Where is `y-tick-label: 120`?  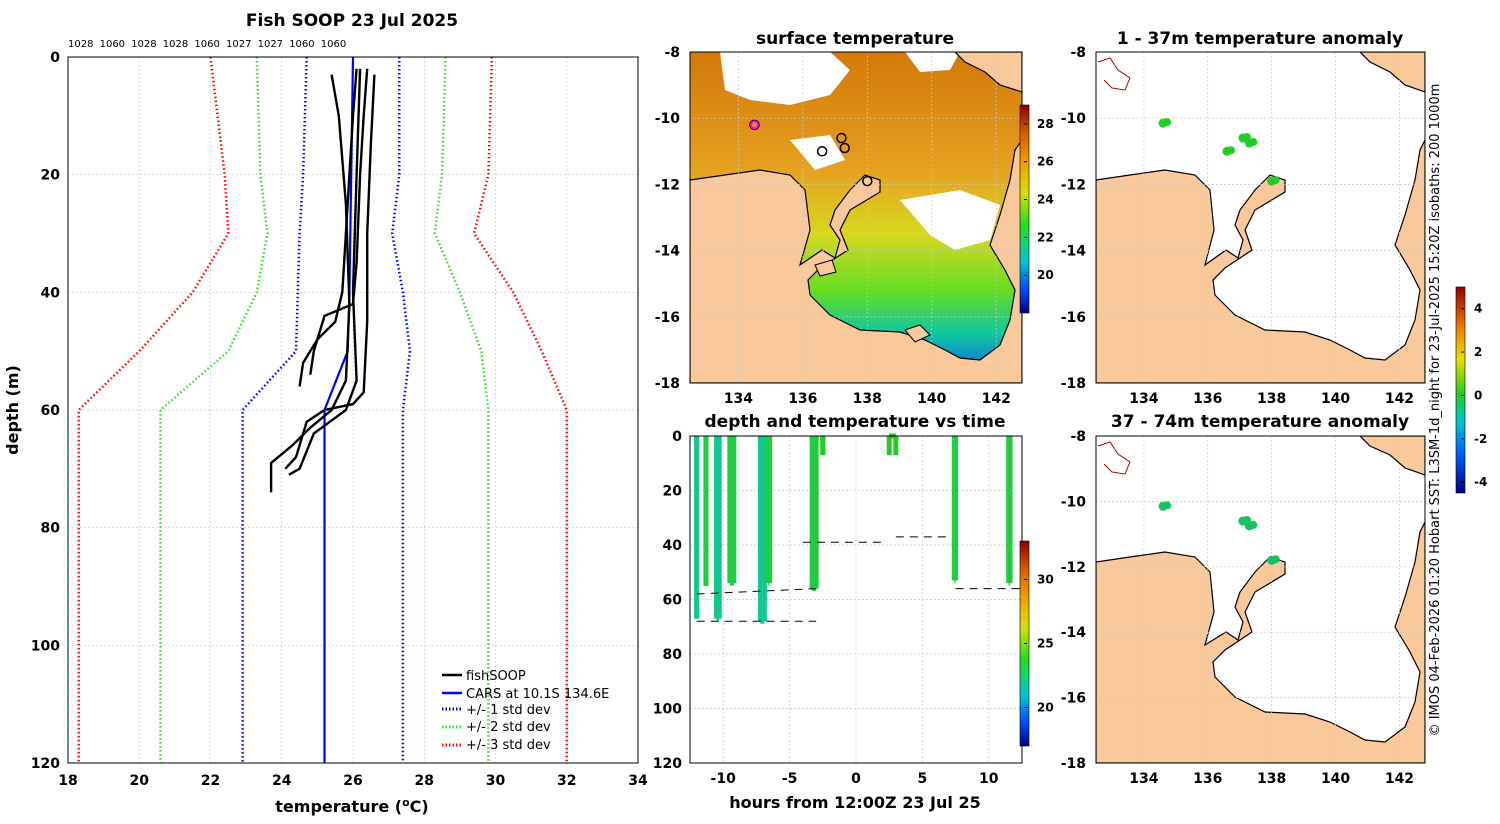 y-tick-label: 120 is located at coordinates (45, 764).